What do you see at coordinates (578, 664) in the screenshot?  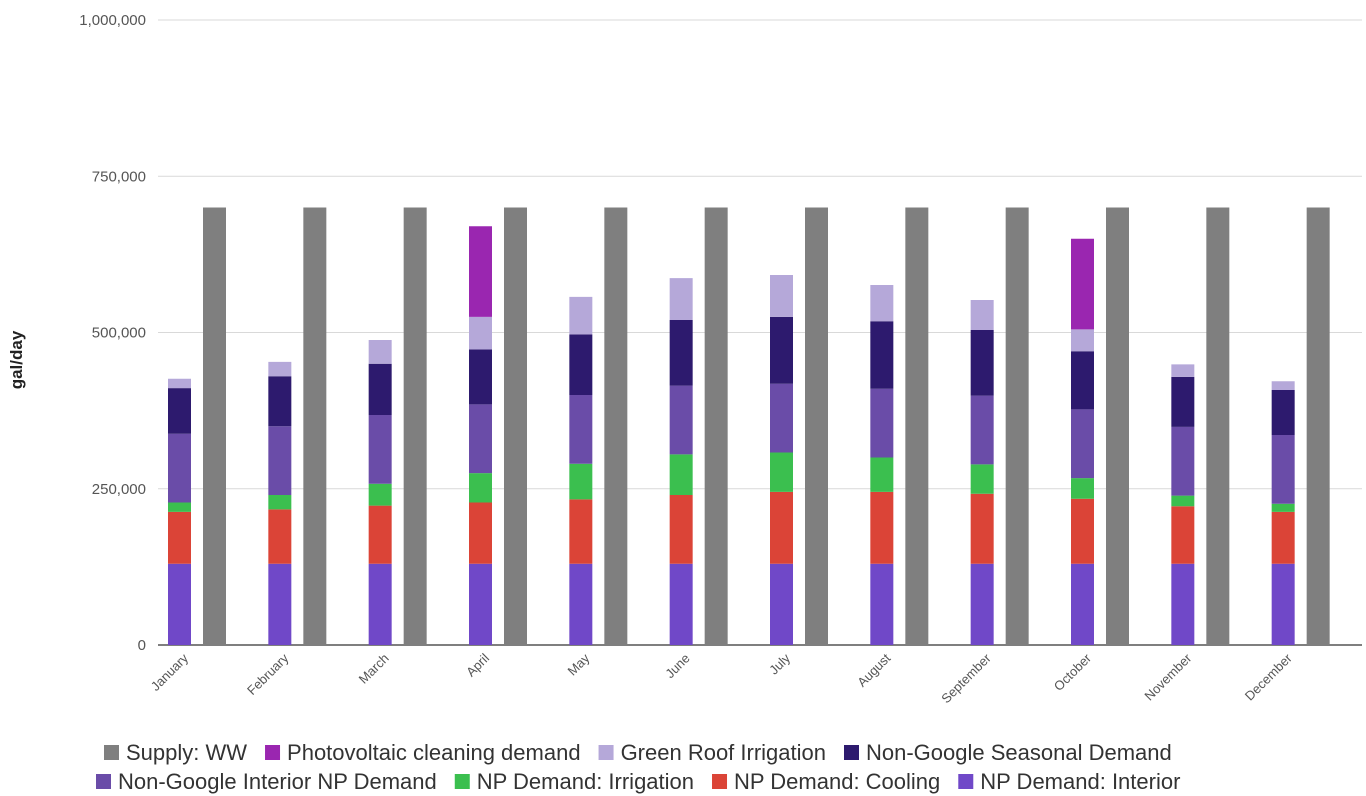 I see `x-tick-label: May` at bounding box center [578, 664].